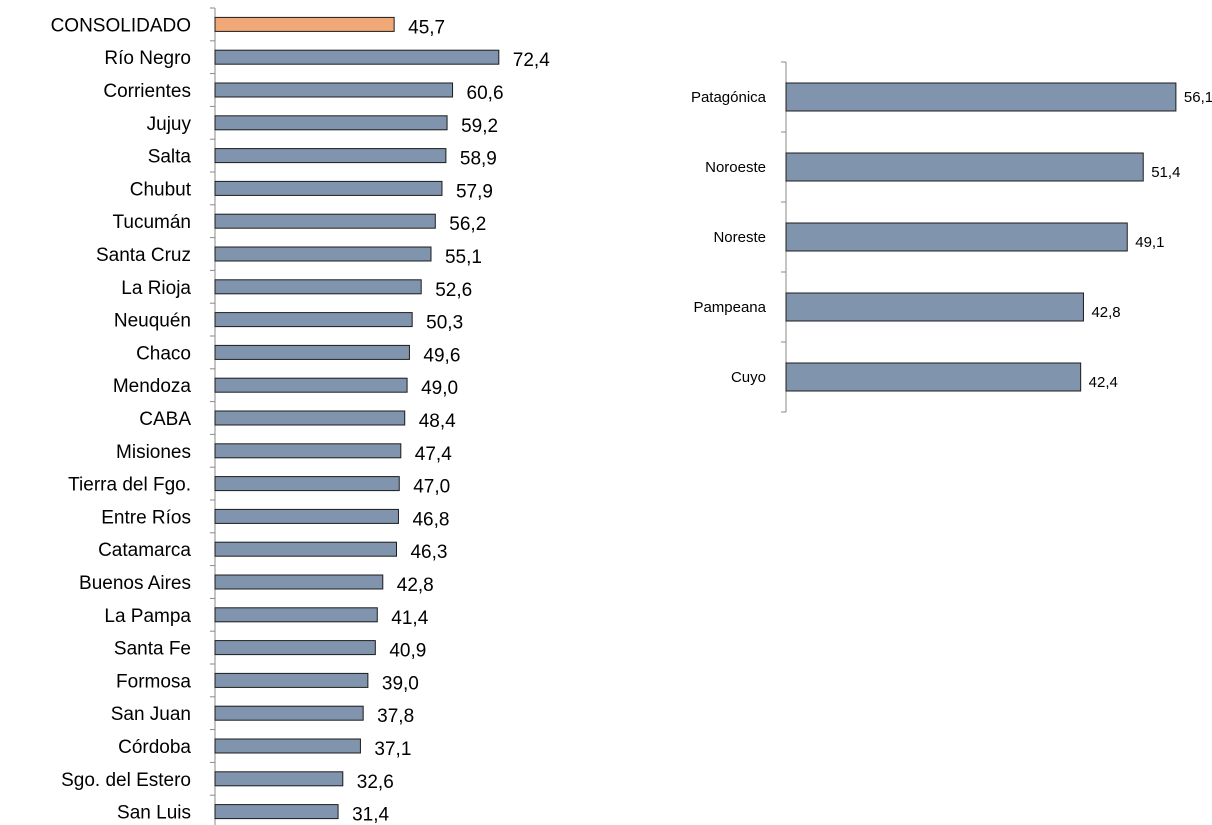 The height and width of the screenshot is (825, 1212). I want to click on bar-la-rioja, so click(318, 287).